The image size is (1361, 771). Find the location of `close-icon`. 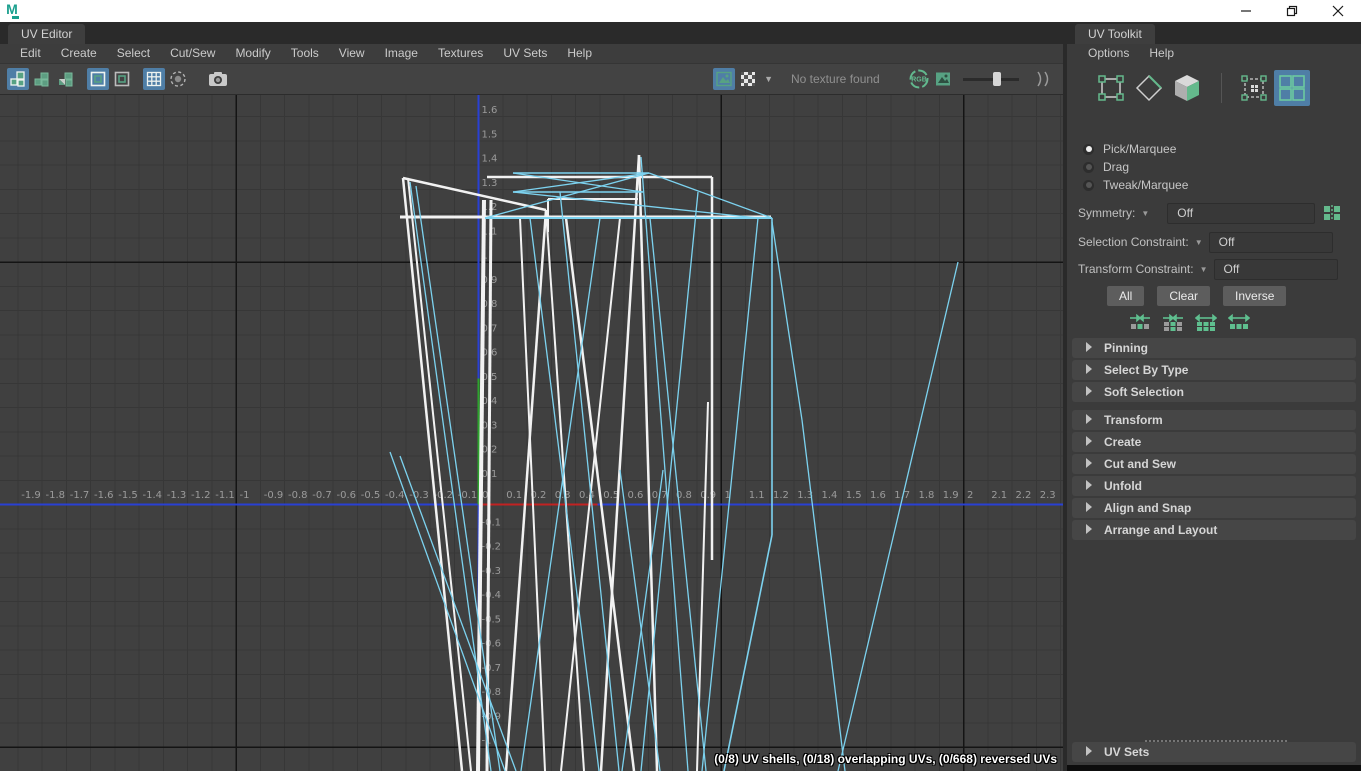

close-icon is located at coordinates (1338, 11).